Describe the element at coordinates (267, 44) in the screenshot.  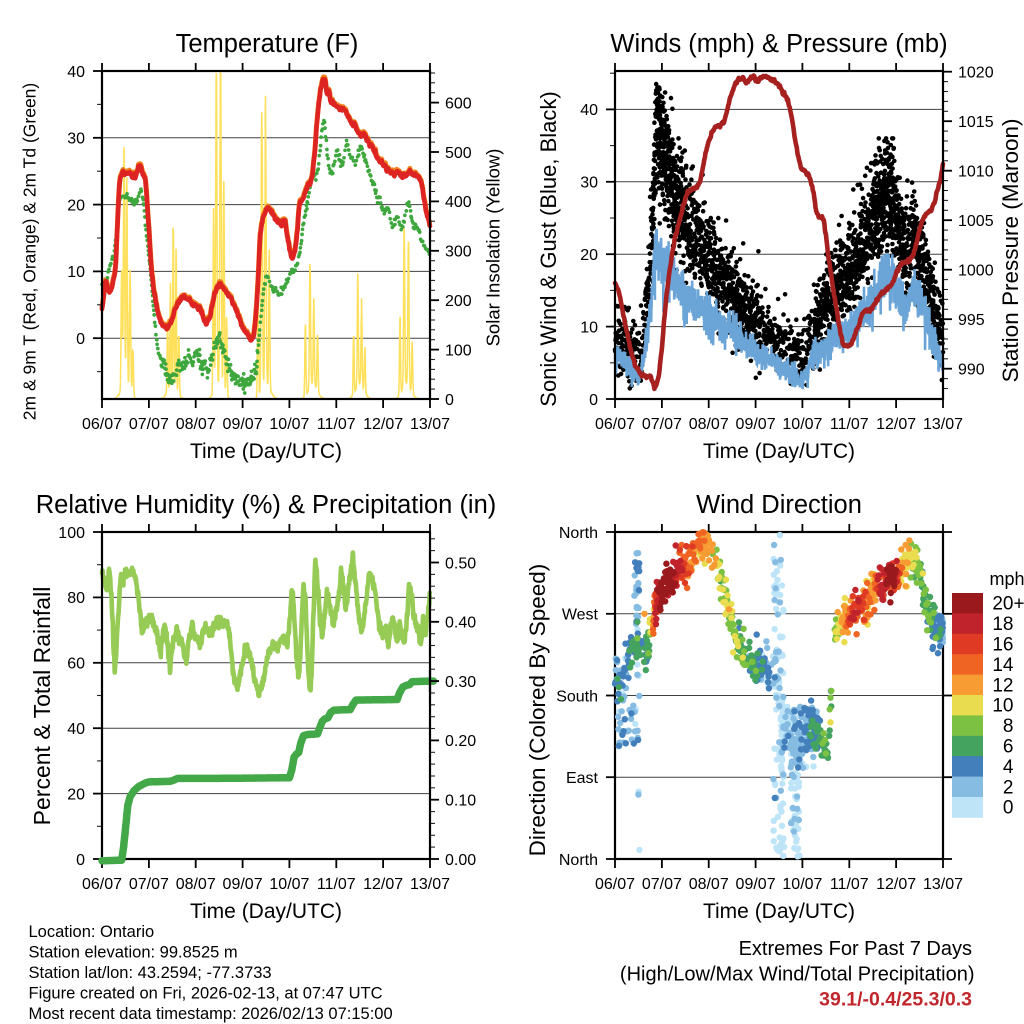
I see `svg-text: Temperature (F)` at that location.